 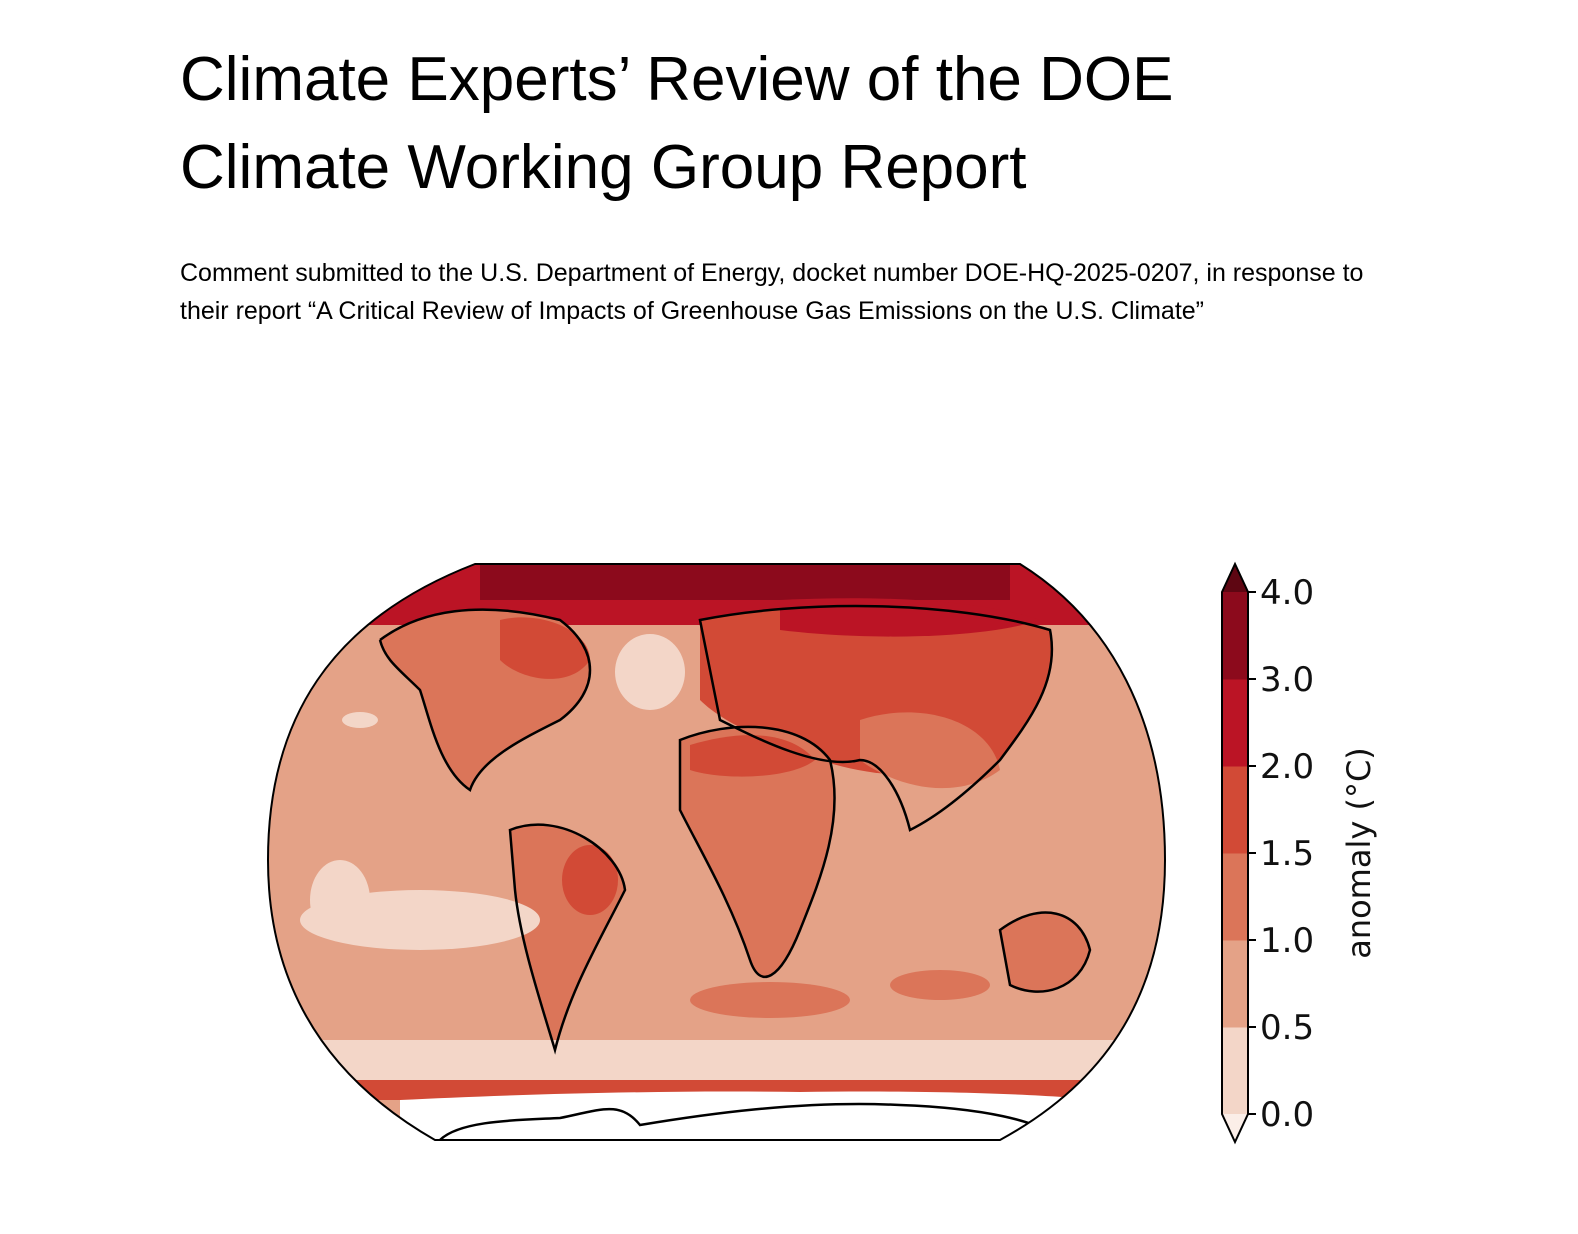 I want to click on colorbar-label: anomaly (°C), so click(x=1359, y=853).